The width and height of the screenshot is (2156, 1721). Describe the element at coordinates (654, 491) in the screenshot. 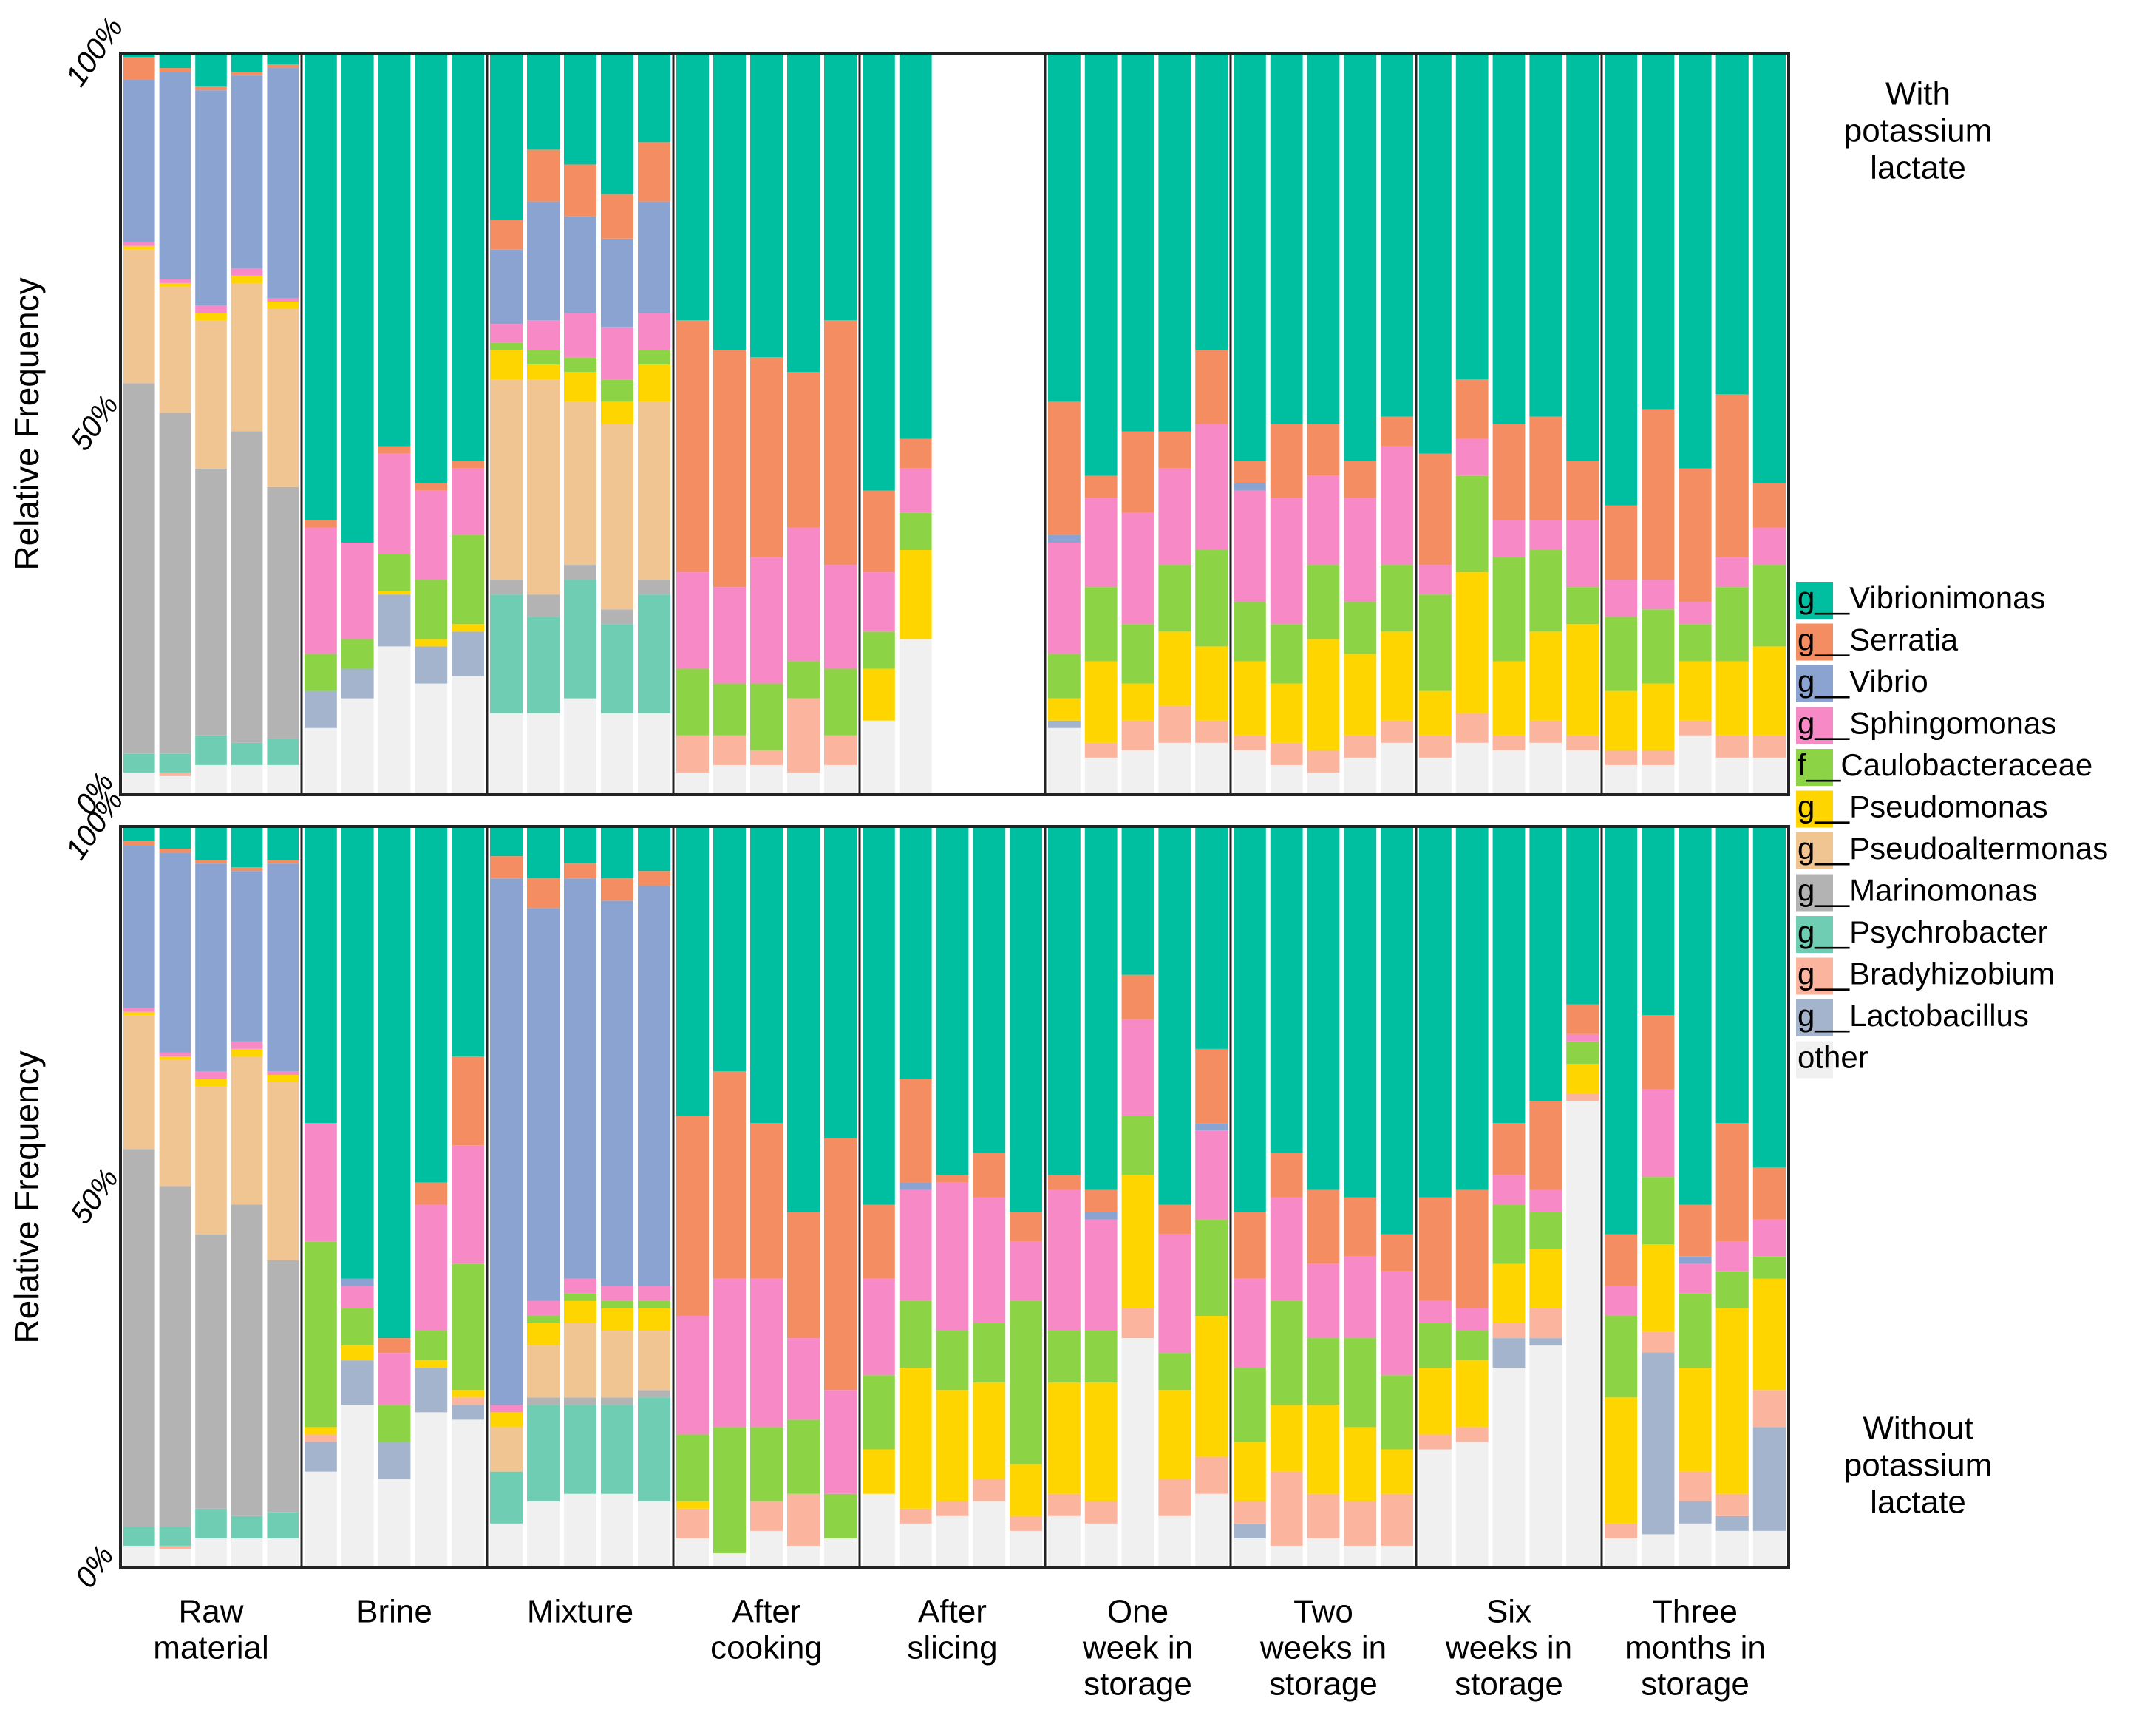

I see `bar-segment-pseudoaltermonas` at that location.